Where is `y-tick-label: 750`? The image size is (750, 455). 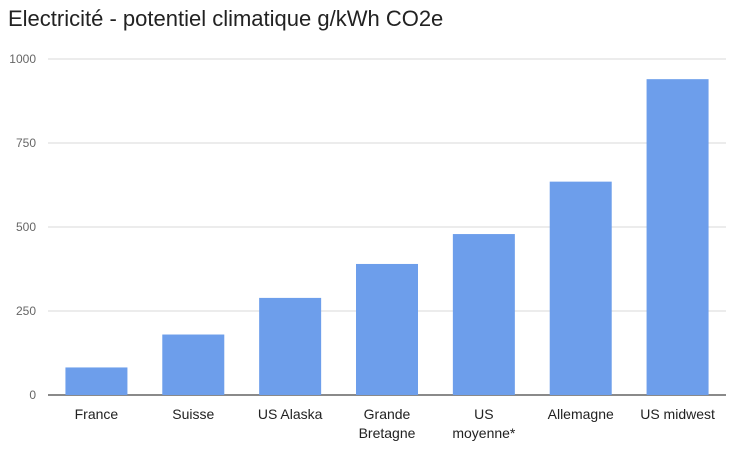 y-tick-label: 750 is located at coordinates (26, 143).